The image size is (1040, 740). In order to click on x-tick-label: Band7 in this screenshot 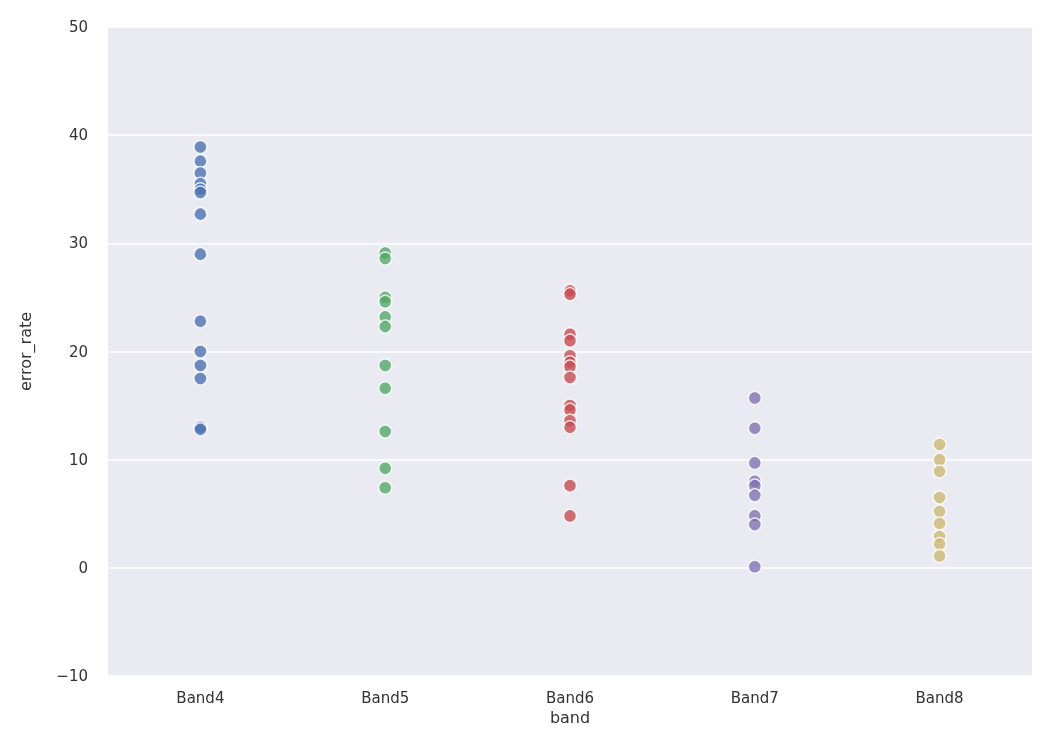, I will do `click(754, 697)`.